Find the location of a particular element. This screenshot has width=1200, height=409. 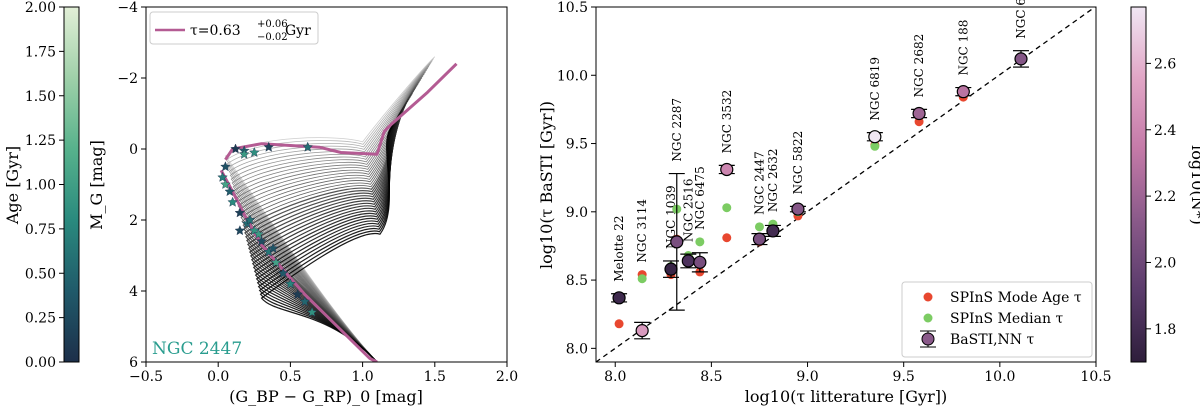

nstar-tick-label: 2.6 is located at coordinates (1165, 64).